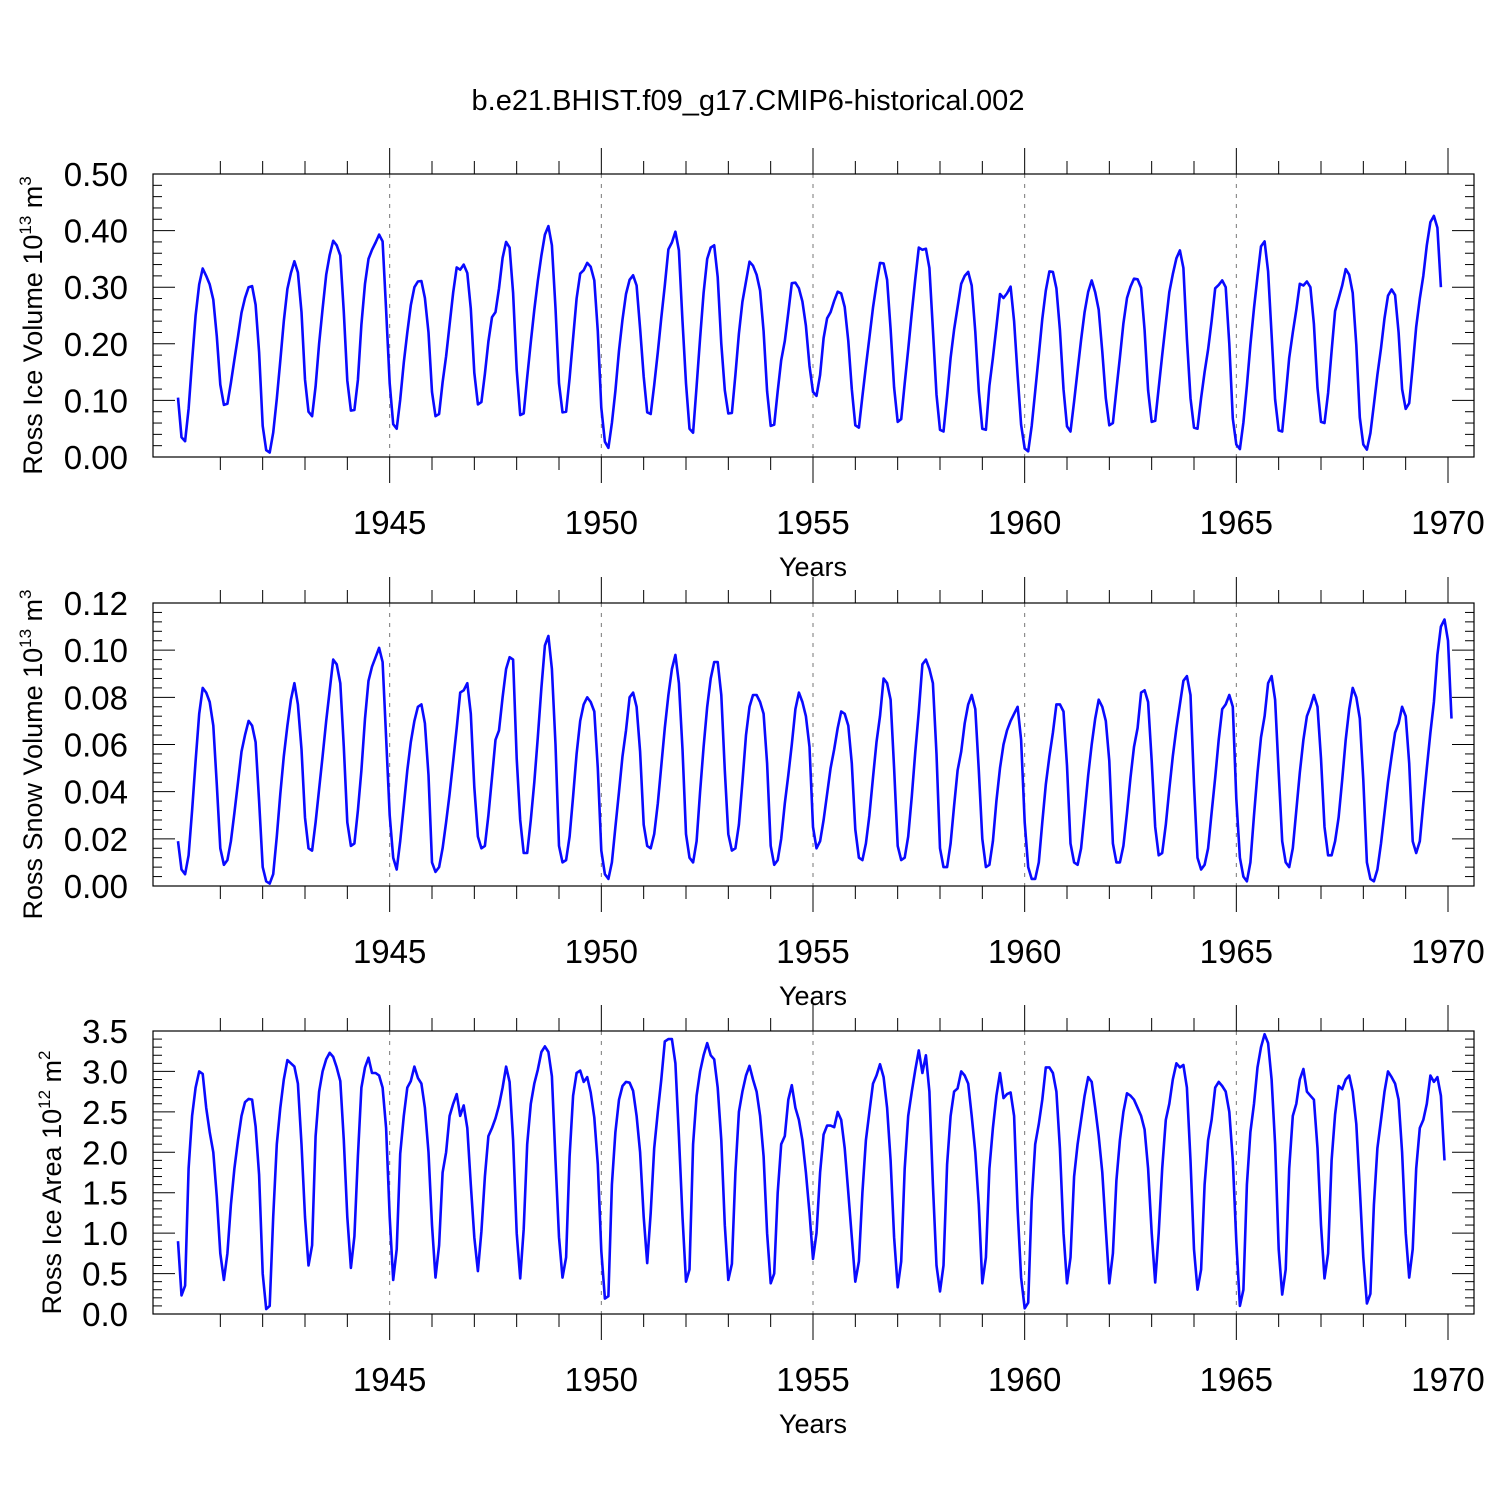  What do you see at coordinates (389, 522) in the screenshot?
I see `ice-volume-xtick-label-0: 1945` at bounding box center [389, 522].